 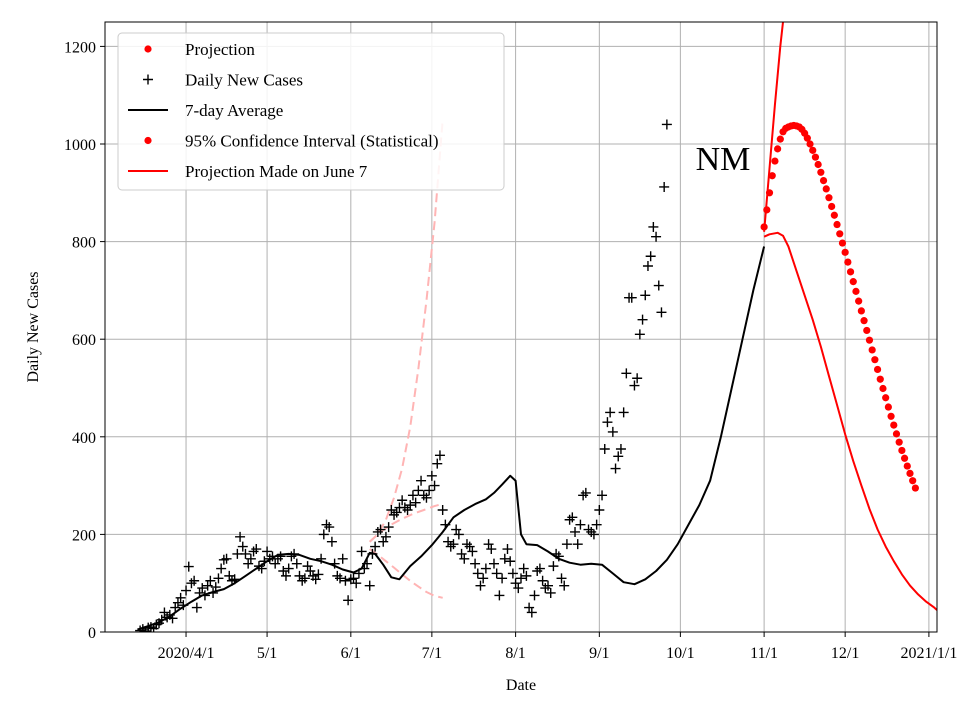 I want to click on series-june-7-ci-middle, so click(x=406, y=522).